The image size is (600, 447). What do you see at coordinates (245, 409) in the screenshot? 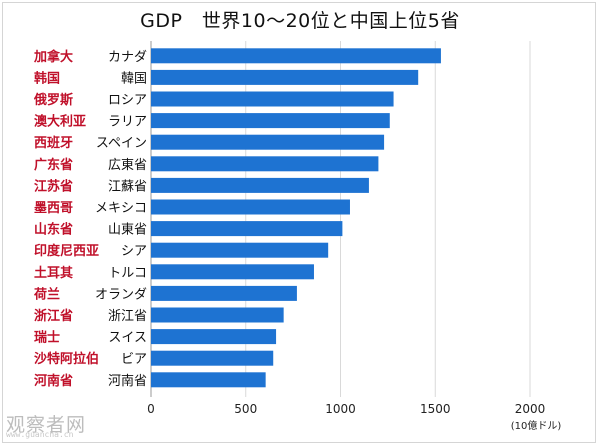
I see `x-tick-label: 500` at bounding box center [245, 409].